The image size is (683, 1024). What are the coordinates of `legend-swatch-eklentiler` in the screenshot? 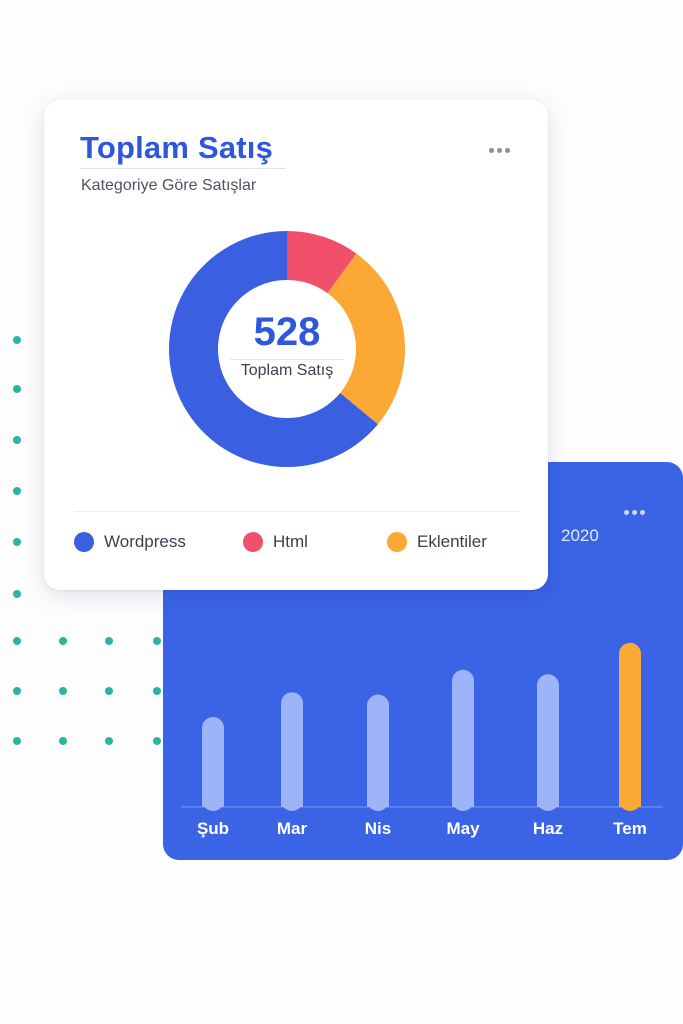 It's located at (397, 542).